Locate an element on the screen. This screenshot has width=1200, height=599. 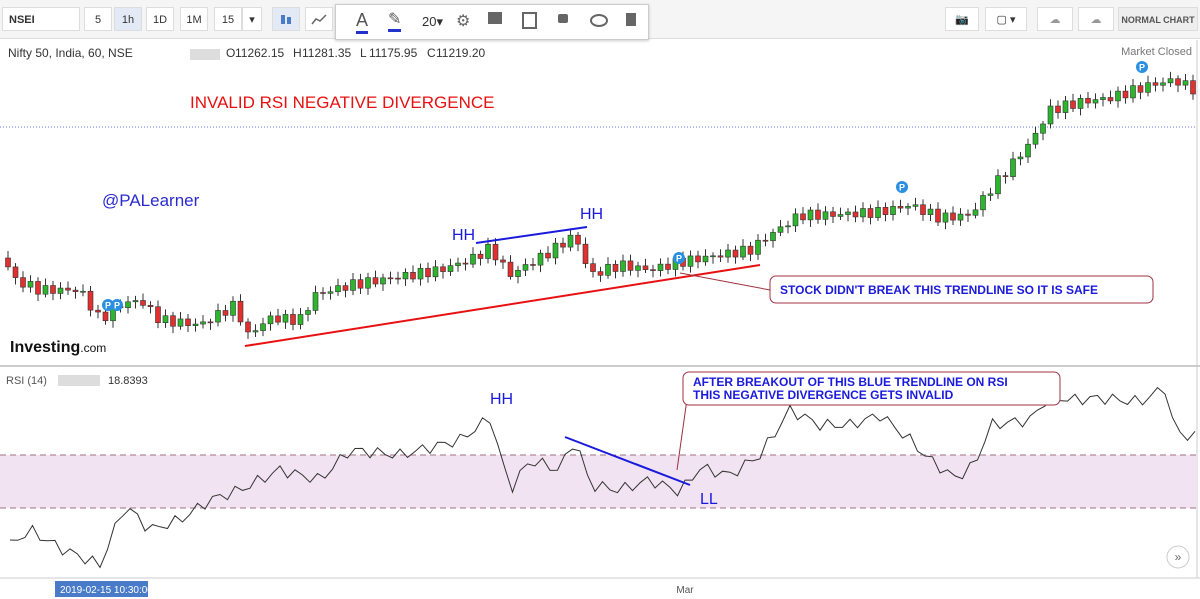
cloud-load: ☁ is located at coordinates (1055, 19).